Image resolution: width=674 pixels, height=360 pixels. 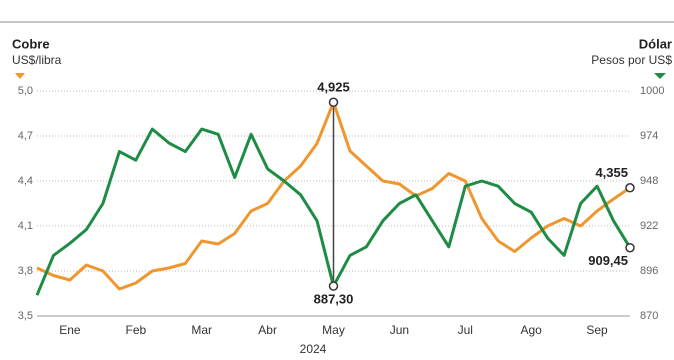 I want to click on y-tick-label: 3,5, so click(x=25, y=316).